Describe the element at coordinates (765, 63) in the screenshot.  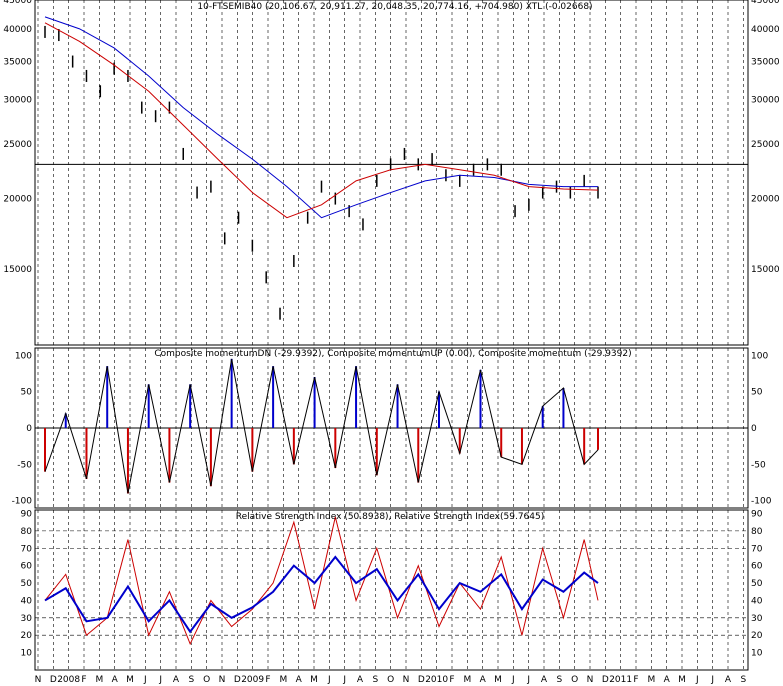
I see `y-tick-label-right: 35000` at that location.